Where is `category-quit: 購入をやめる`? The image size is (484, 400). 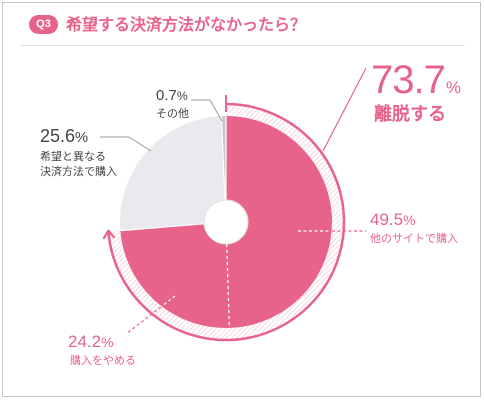
category-quit: 購入をやめる is located at coordinates (103, 360).